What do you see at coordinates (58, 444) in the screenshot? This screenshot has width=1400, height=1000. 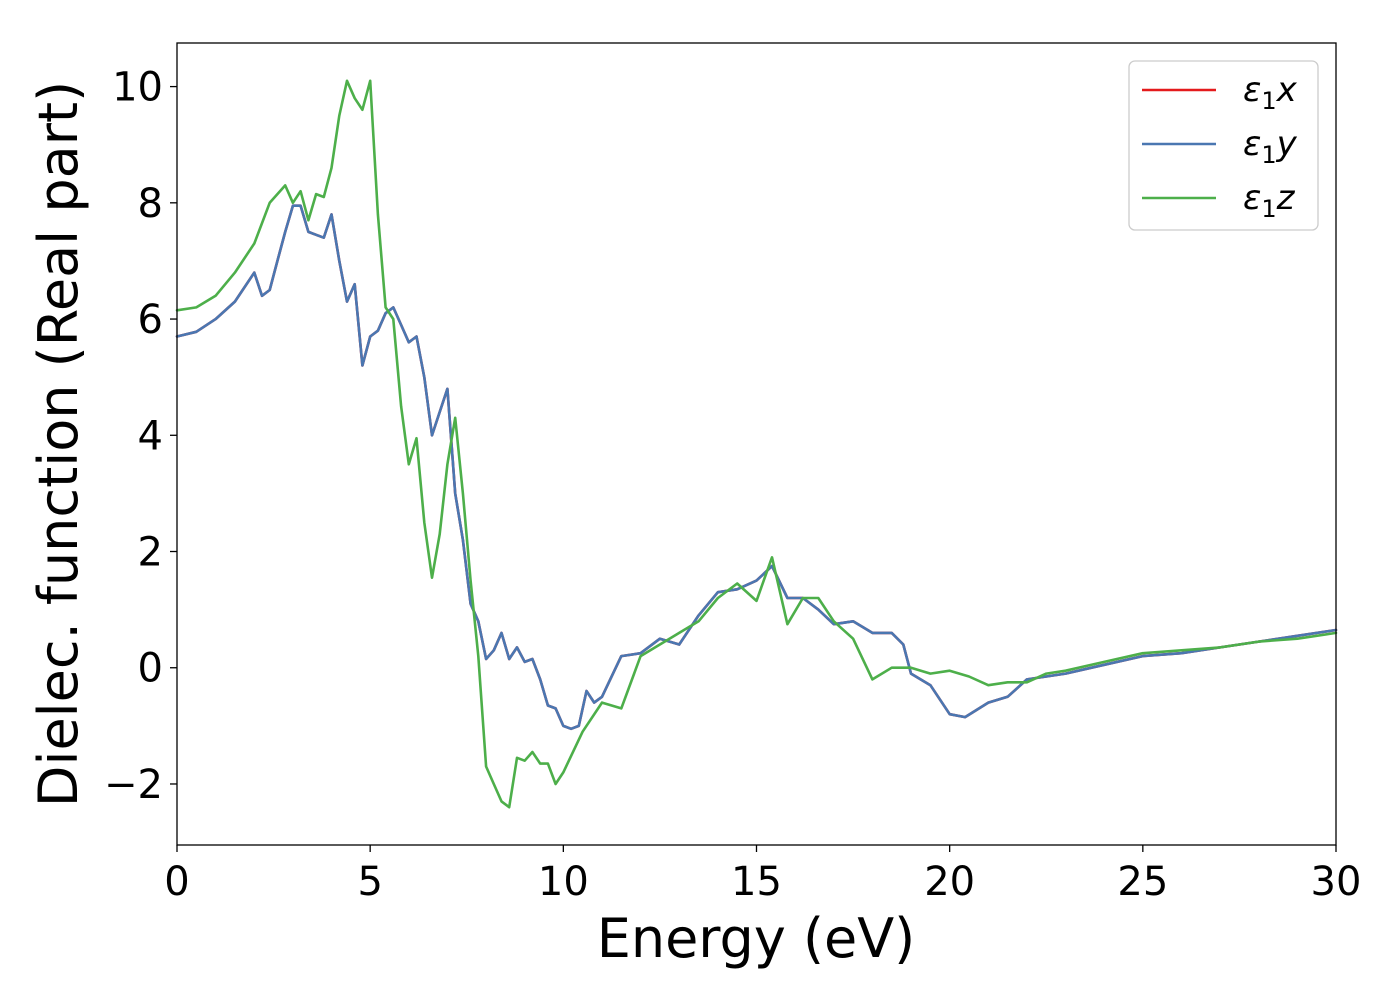 I see `y-axis-label: Dielec. function (Real part)` at bounding box center [58, 444].